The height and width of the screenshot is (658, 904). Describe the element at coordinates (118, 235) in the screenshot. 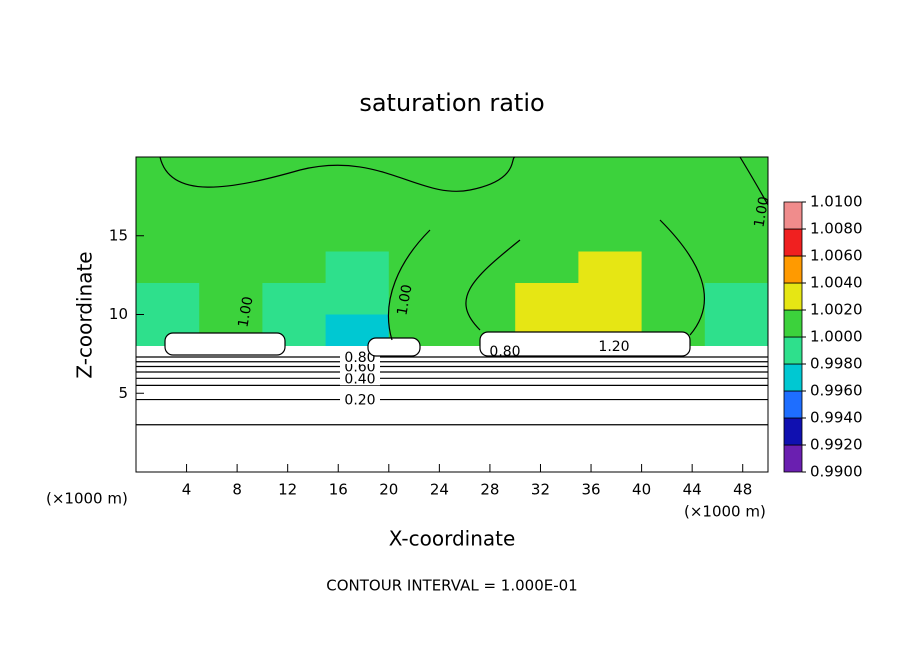

I see `y-tick-label: 15` at that location.